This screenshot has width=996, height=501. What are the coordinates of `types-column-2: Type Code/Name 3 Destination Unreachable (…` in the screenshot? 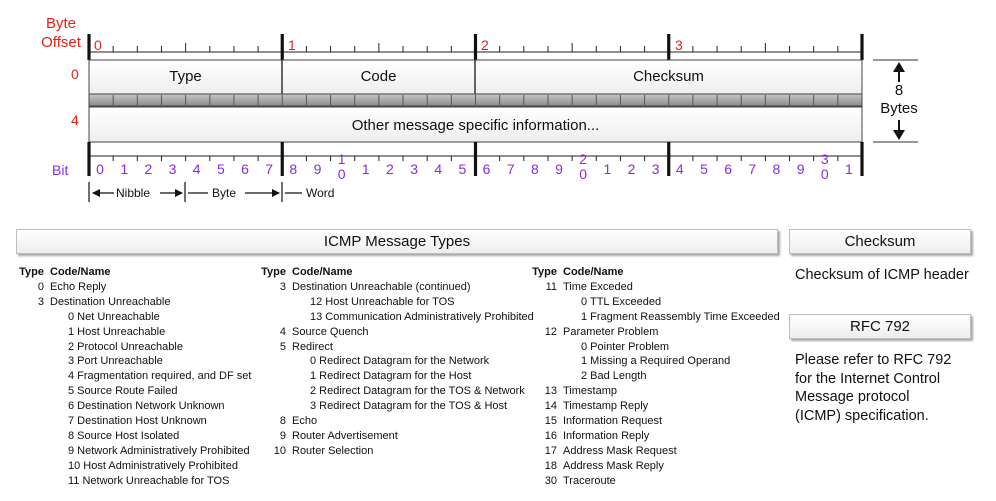 It's located at (397, 362).